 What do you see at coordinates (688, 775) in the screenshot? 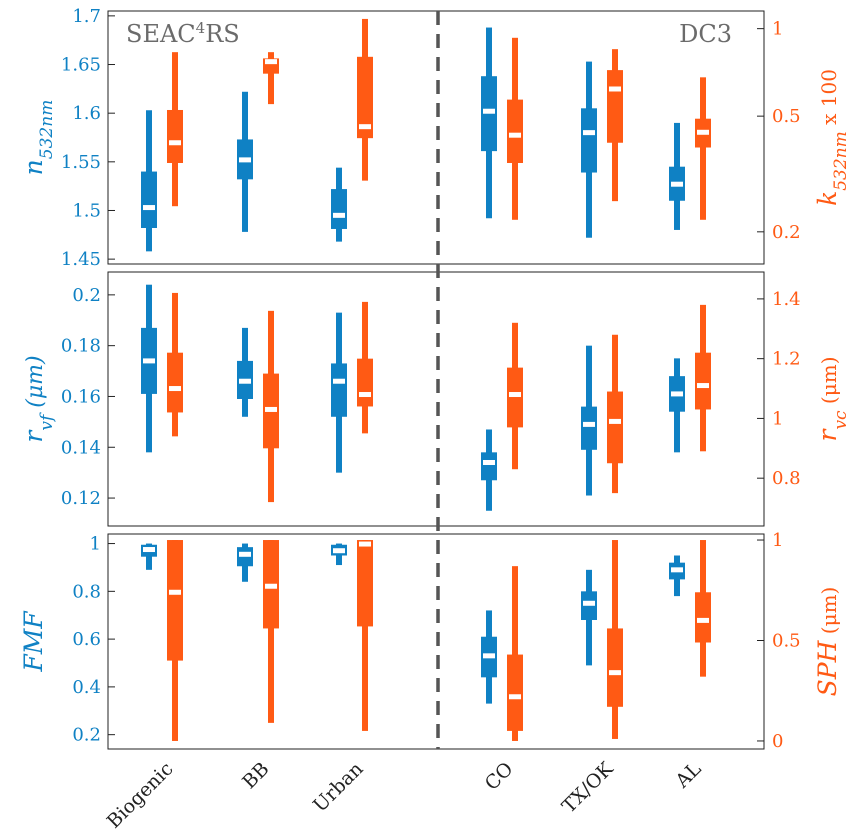
I see `category-label: AL` at bounding box center [688, 775].